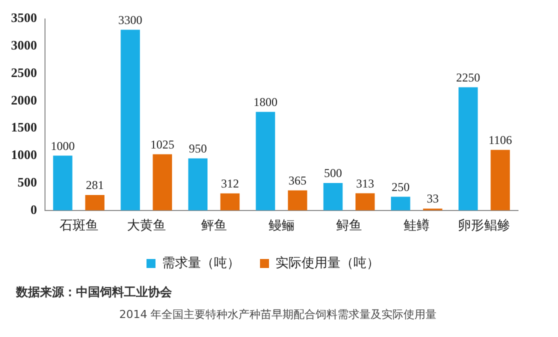 This screenshot has height=337, width=558. Describe the element at coordinates (349, 226) in the screenshot. I see `x-tick-label: 鲟鱼` at that location.